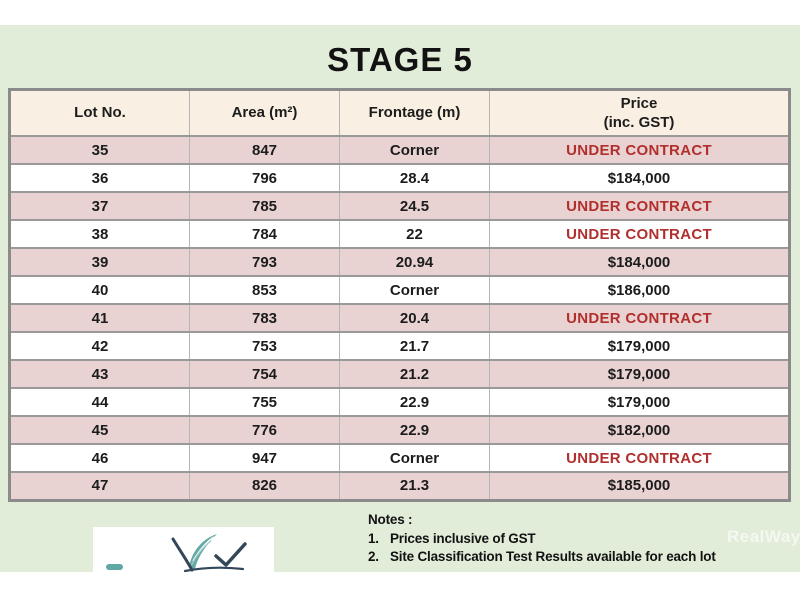 Image resolution: width=800 pixels, height=600 pixels. Describe the element at coordinates (99, 318) in the screenshot. I see `lot-cell: 41` at that location.